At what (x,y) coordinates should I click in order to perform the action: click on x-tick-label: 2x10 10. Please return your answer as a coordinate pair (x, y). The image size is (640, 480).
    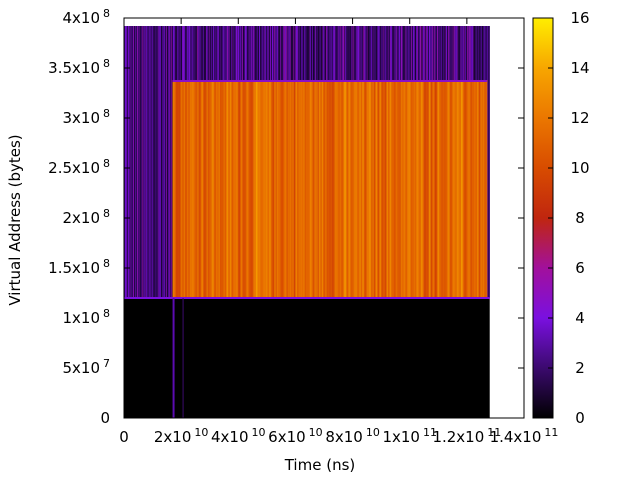
    Looking at the image, I should click on (181, 436).